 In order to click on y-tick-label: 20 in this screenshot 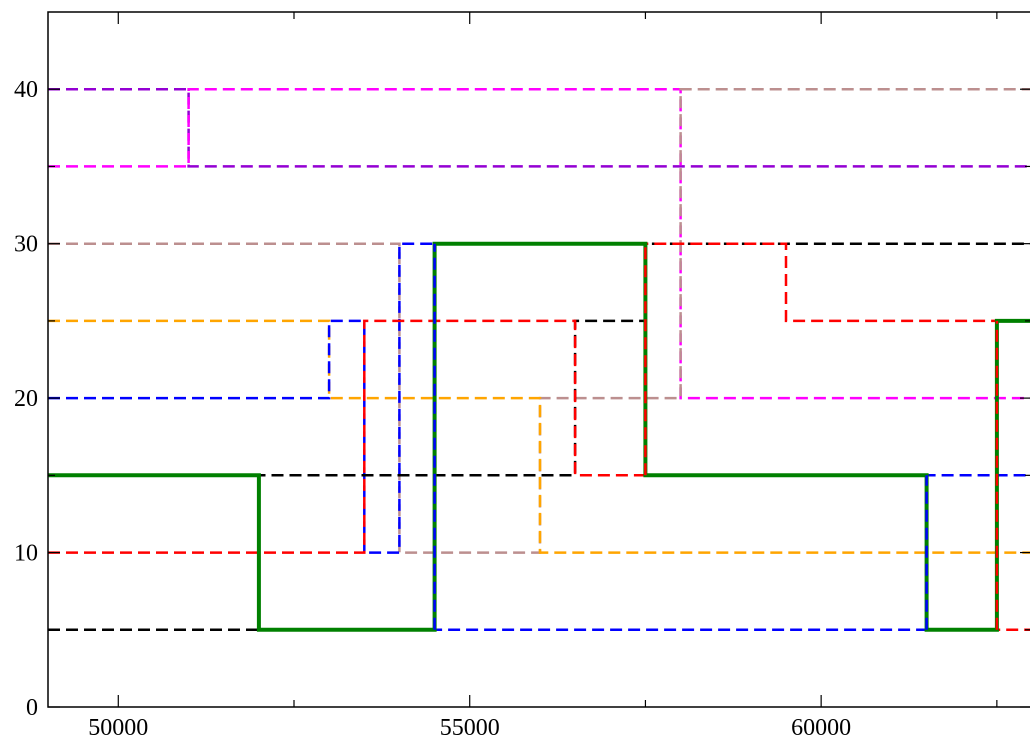, I will do `click(26, 399)`.